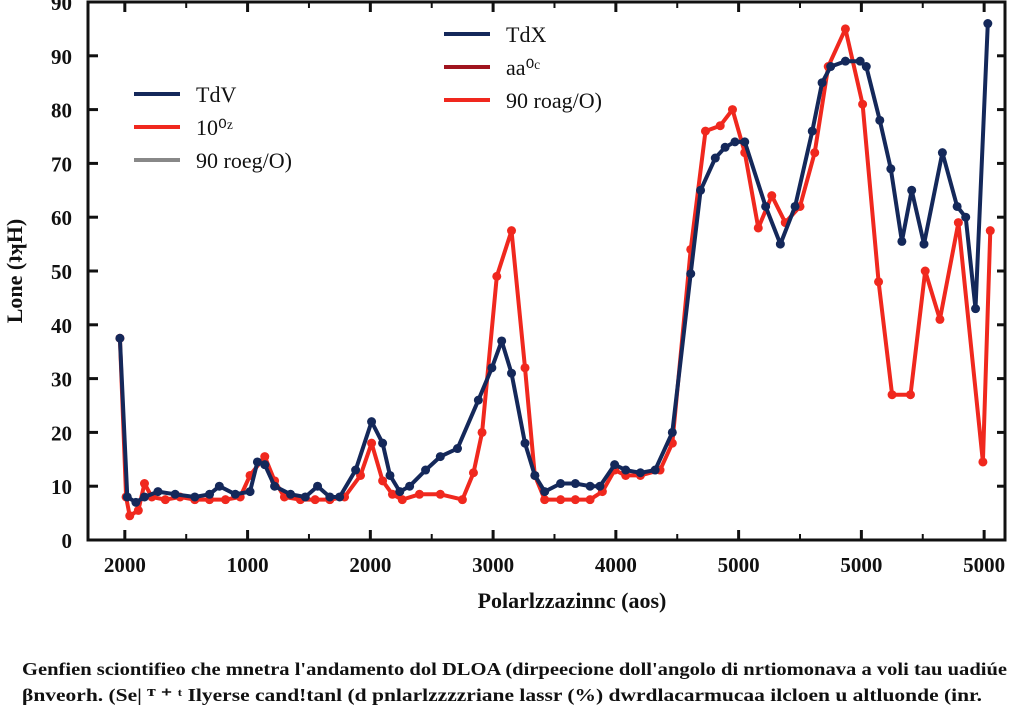 The width and height of the screenshot is (1024, 709). Describe the element at coordinates (67, 541) in the screenshot. I see `y-tick-label: 0` at that location.